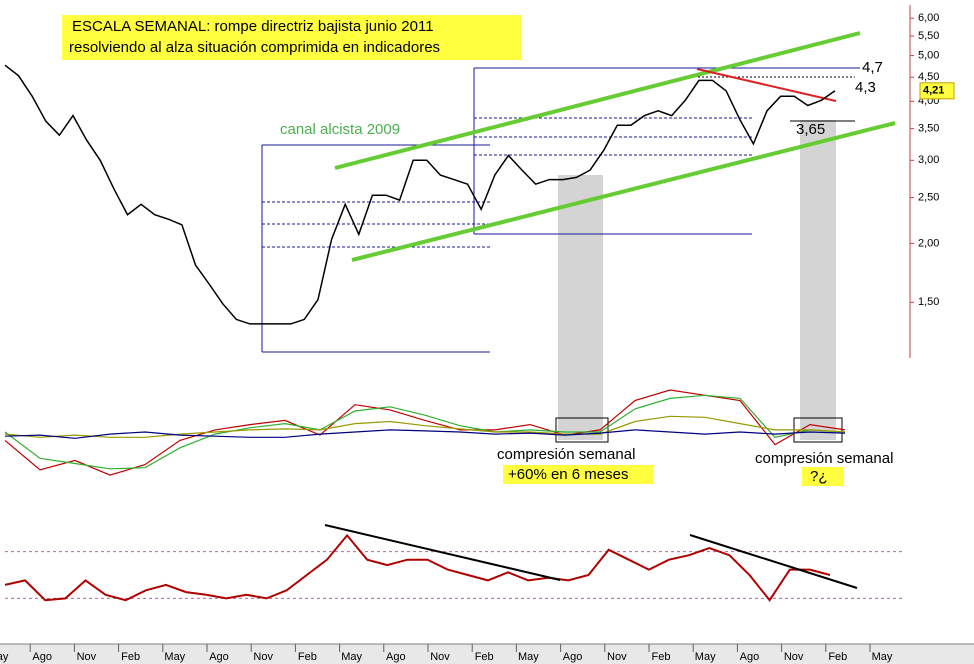 The image size is (974, 664). Describe the element at coordinates (819, 476) in the screenshot. I see `annotation: ?¿` at that location.